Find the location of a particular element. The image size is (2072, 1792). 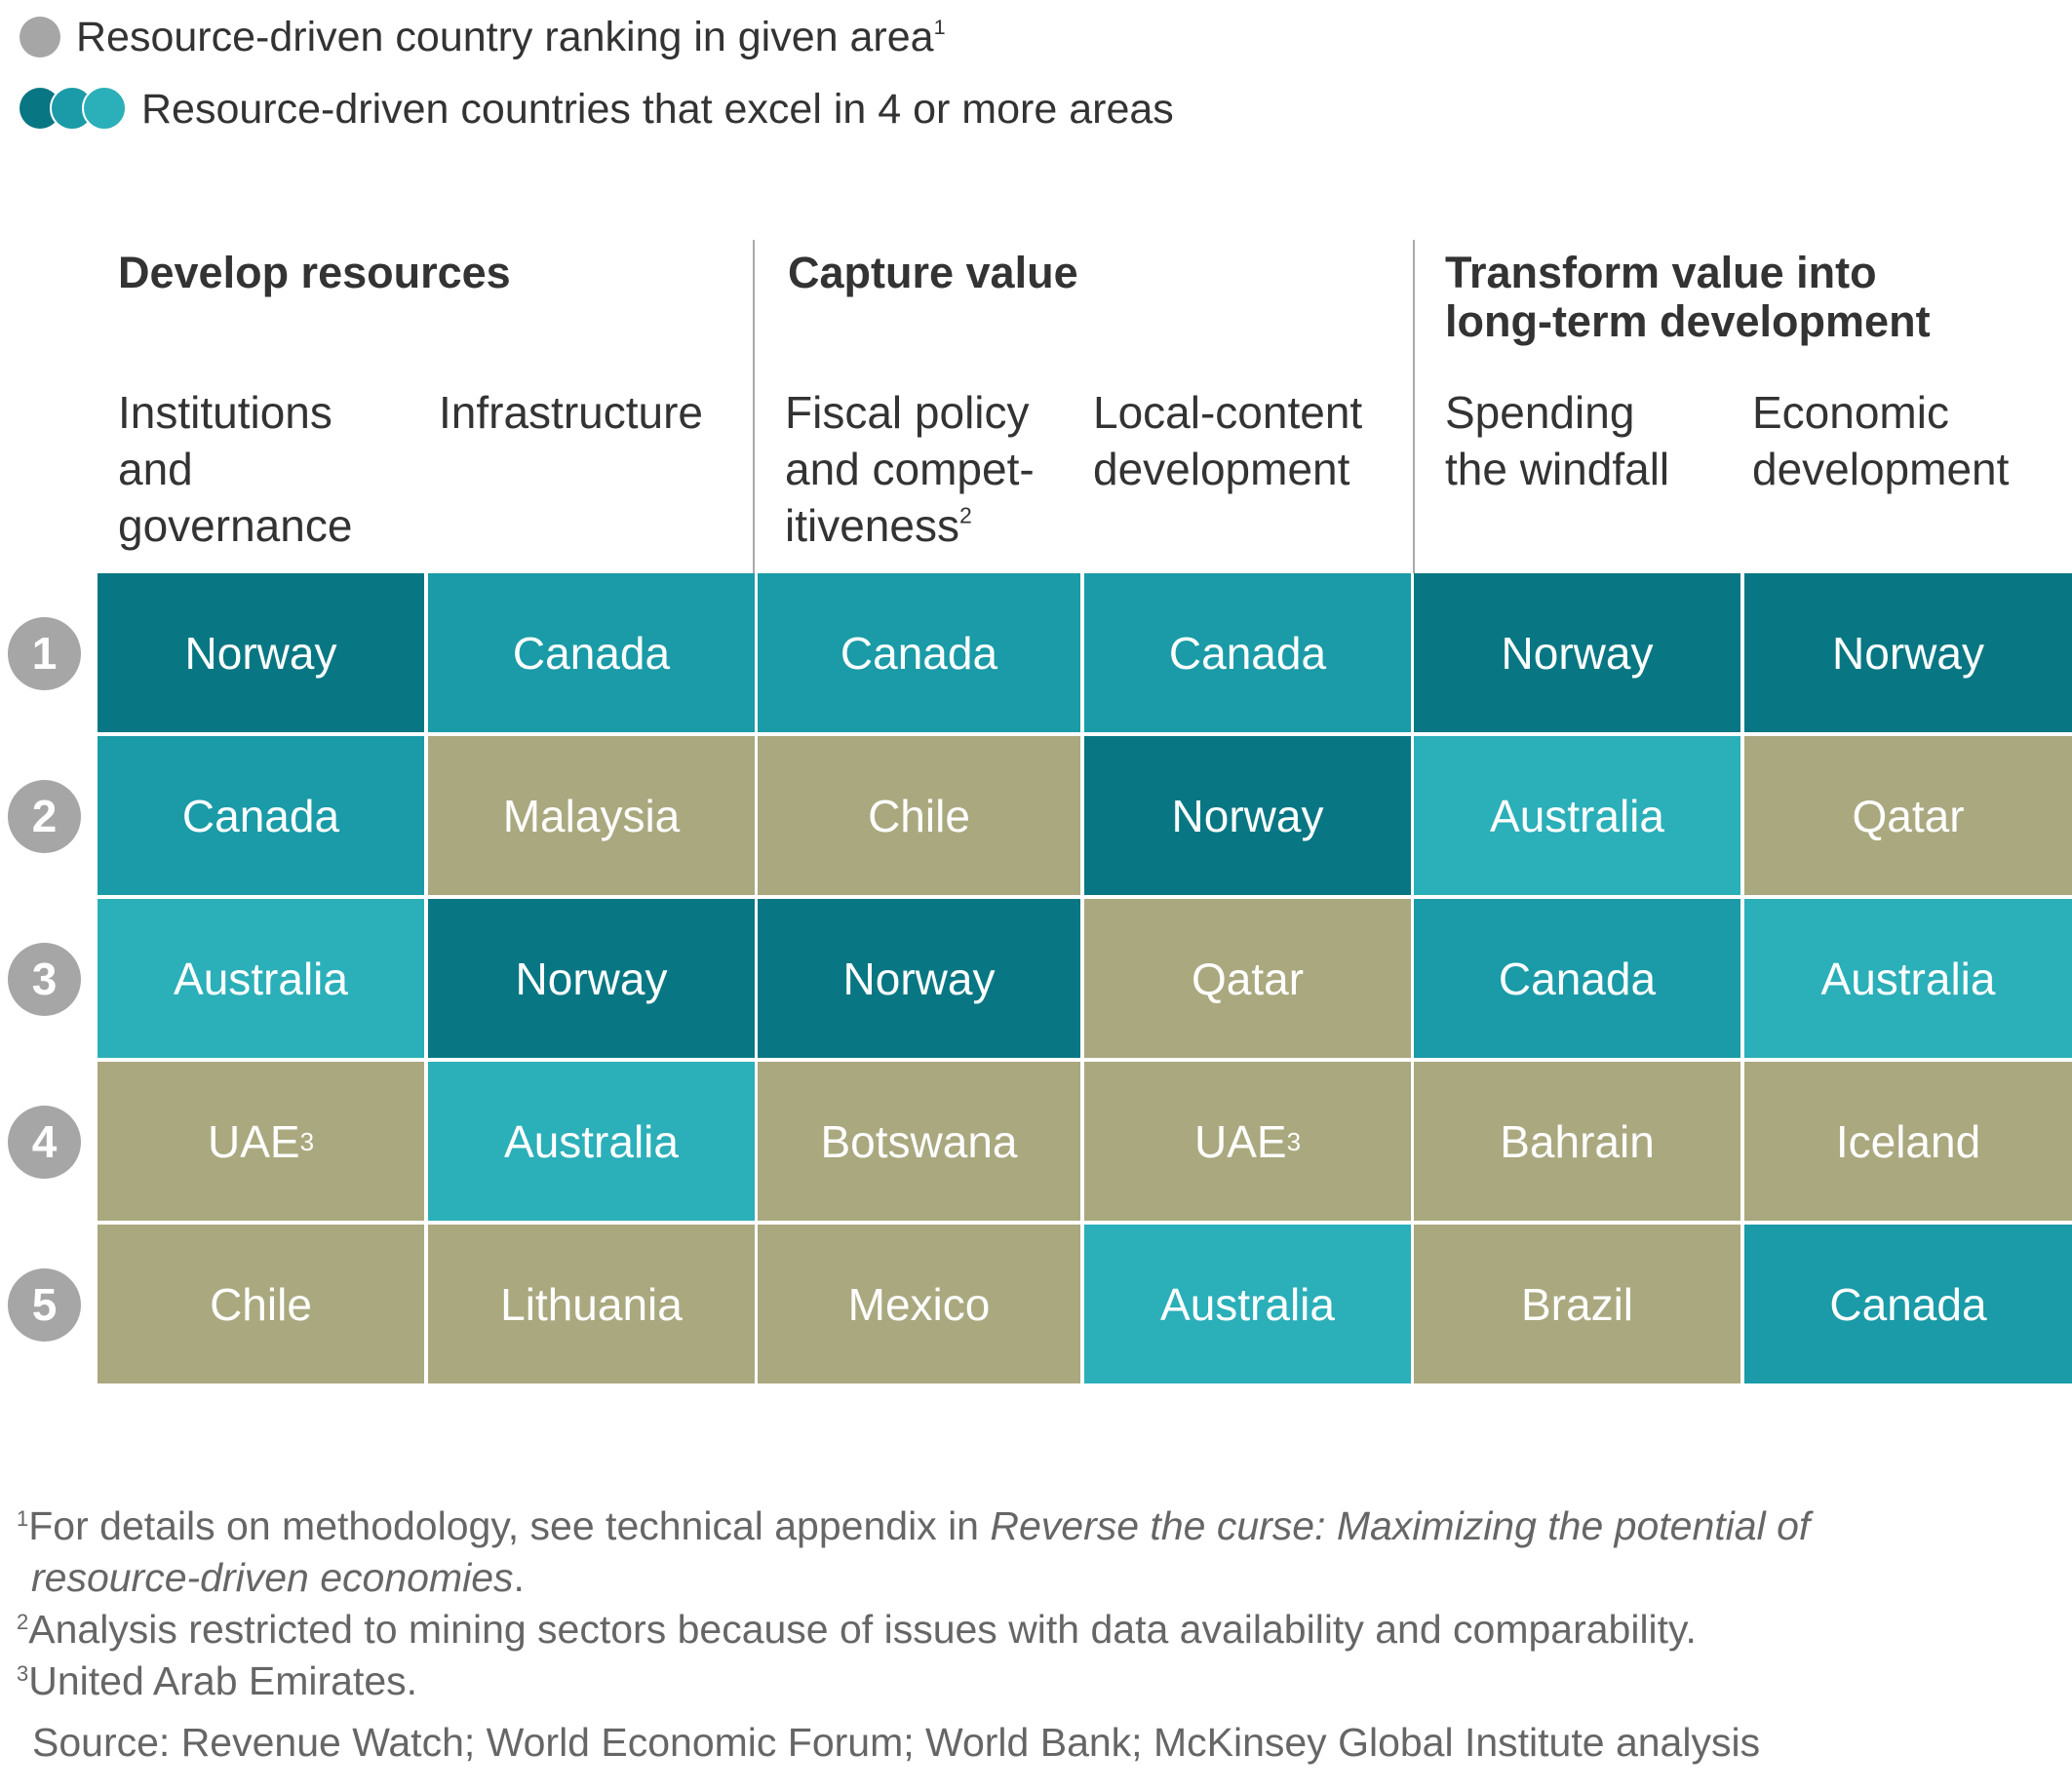

ranking-cell: Bahrain is located at coordinates (1577, 1141).